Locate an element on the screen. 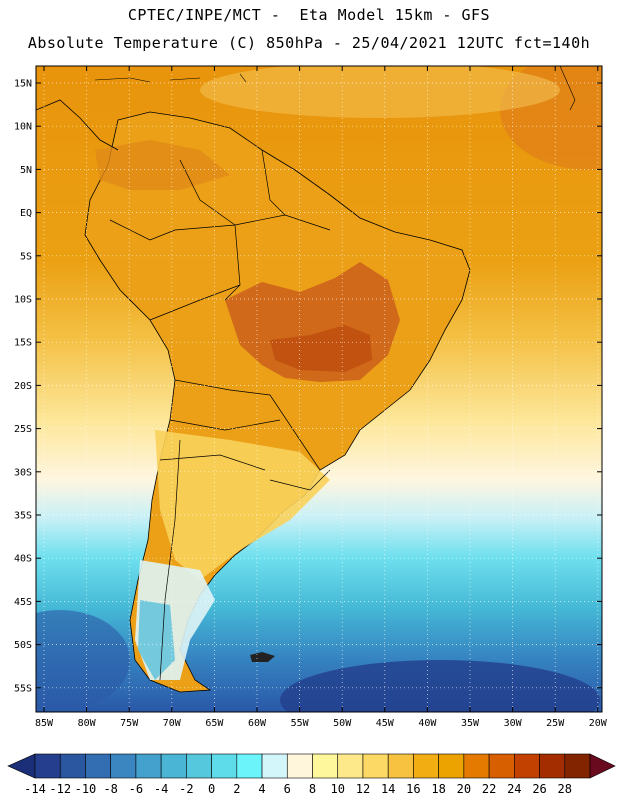 This screenshot has height=800, width=618. colorbar-label: -6 is located at coordinates (136, 789).